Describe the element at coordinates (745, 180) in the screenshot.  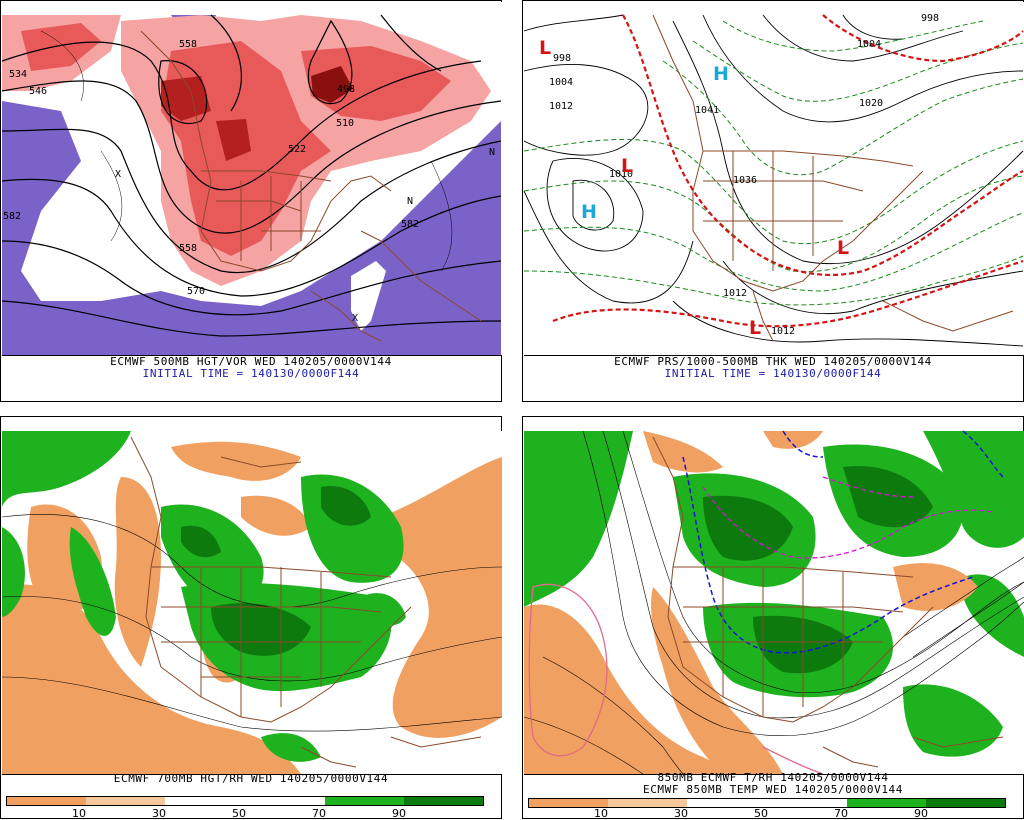
I see `isobar-label: 1036` at that location.